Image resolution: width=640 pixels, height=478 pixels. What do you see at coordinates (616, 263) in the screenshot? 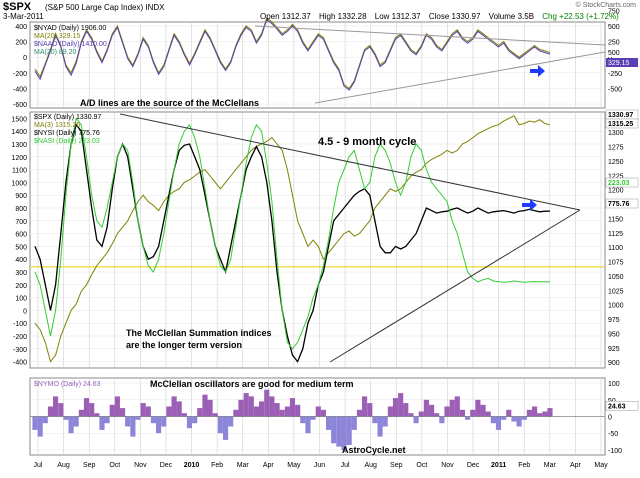
I see `main-right-tick: 1075` at bounding box center [616, 263].